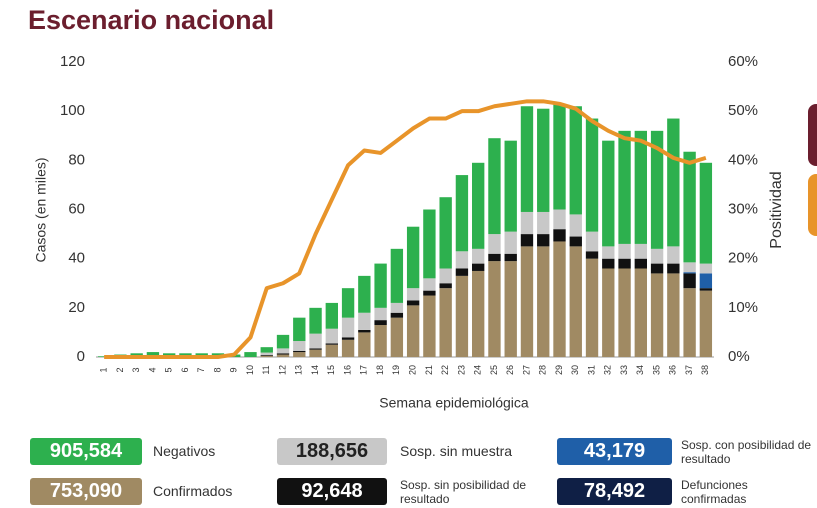 Image resolution: width=817 pixels, height=508 pixels. I want to click on y-tick-label: 100, so click(72, 110).